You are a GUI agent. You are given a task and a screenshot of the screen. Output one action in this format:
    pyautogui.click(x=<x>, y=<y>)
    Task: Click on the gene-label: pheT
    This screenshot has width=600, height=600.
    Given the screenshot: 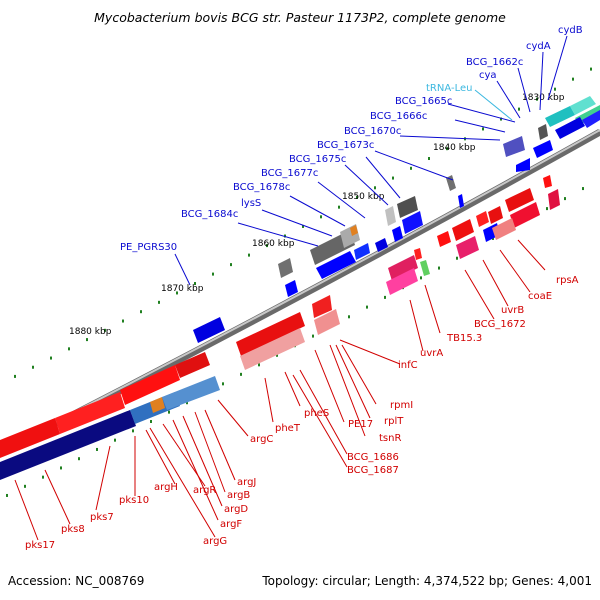 What is the action you would take?
    pyautogui.click(x=288, y=428)
    